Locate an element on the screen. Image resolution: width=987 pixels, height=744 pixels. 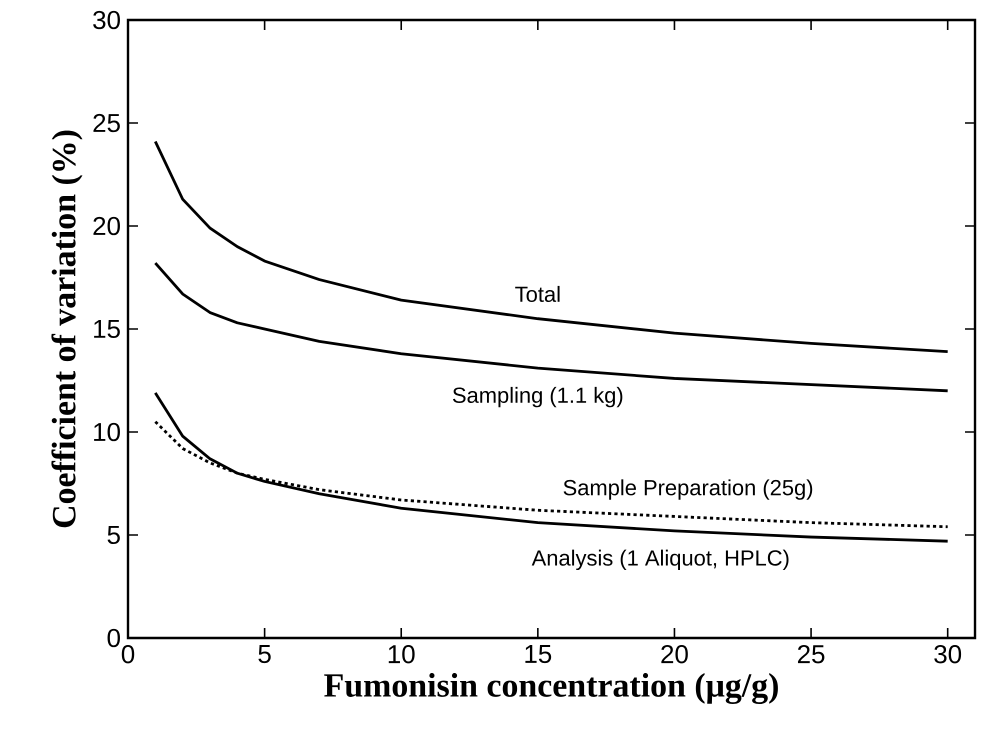
series-label: Analysis (1 Aliquot, HPLC) is located at coordinates (660, 560).